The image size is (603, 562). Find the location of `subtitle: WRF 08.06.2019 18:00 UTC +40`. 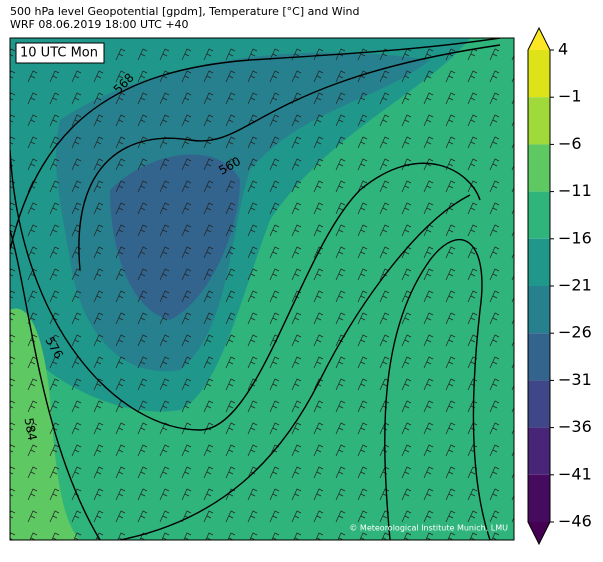

subtitle: WRF 08.06.2019 18:00 UTC +40 is located at coordinates (99, 24).